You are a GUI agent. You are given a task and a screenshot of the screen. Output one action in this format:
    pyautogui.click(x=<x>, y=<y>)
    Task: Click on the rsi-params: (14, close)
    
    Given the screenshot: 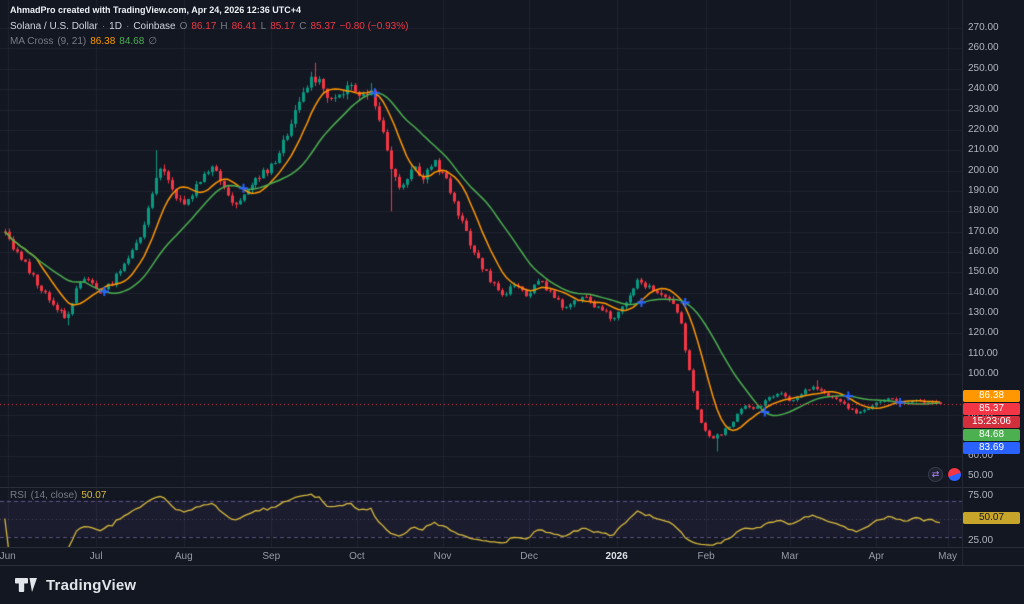 What is the action you would take?
    pyautogui.click(x=54, y=495)
    